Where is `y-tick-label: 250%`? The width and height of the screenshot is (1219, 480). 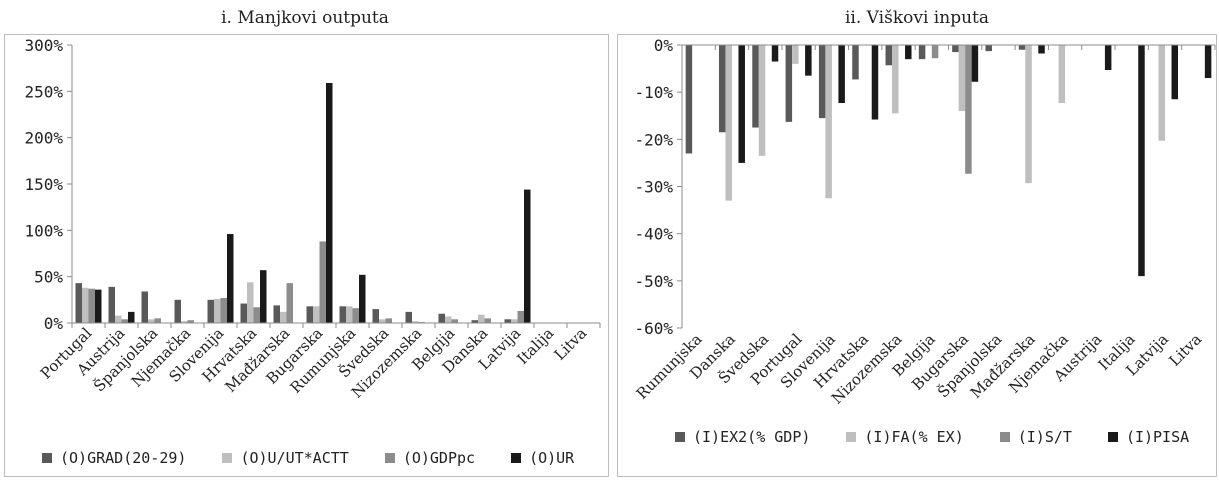
y-tick-label: 250% is located at coordinates (43, 91).